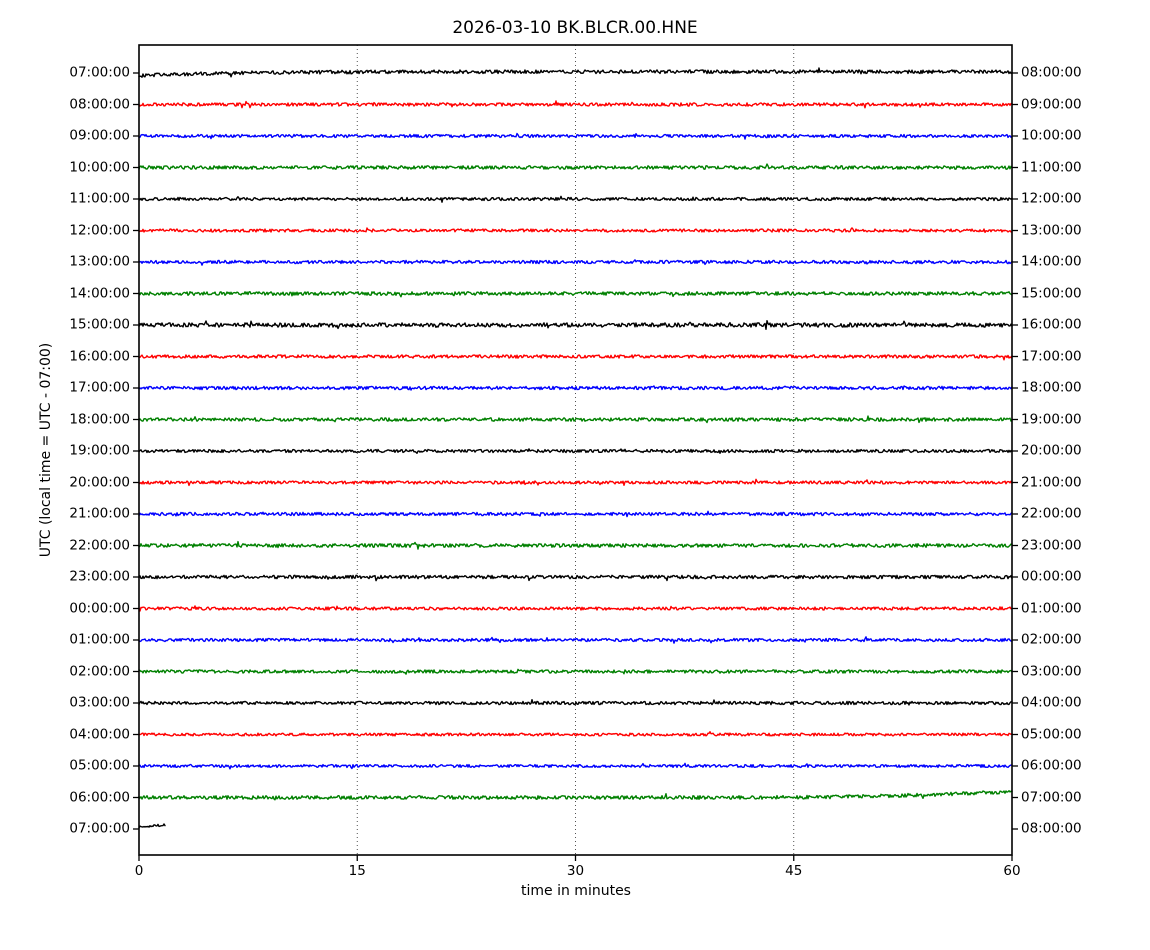 The width and height of the screenshot is (1150, 950). Describe the element at coordinates (1051, 702) in the screenshot. I see `local-time-label: 04:00:00` at that location.